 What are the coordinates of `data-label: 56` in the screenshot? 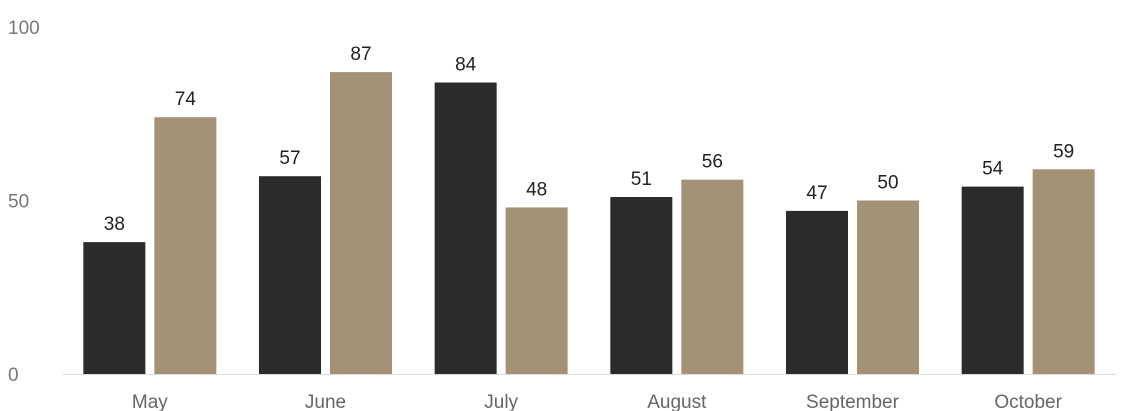 It's located at (712, 162).